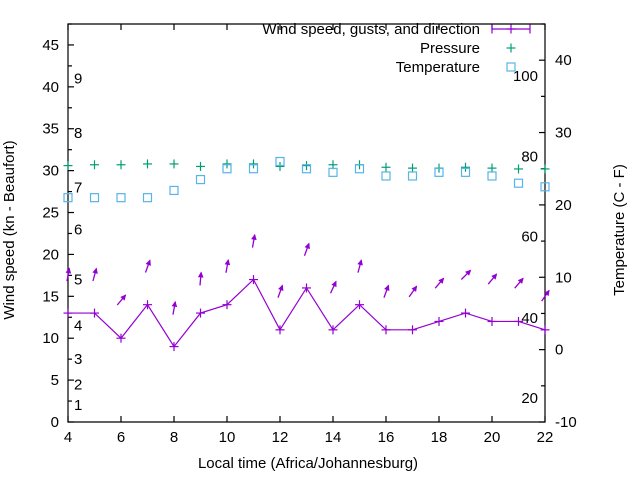  I want to click on y-tick-label: 5, so click(55, 380).